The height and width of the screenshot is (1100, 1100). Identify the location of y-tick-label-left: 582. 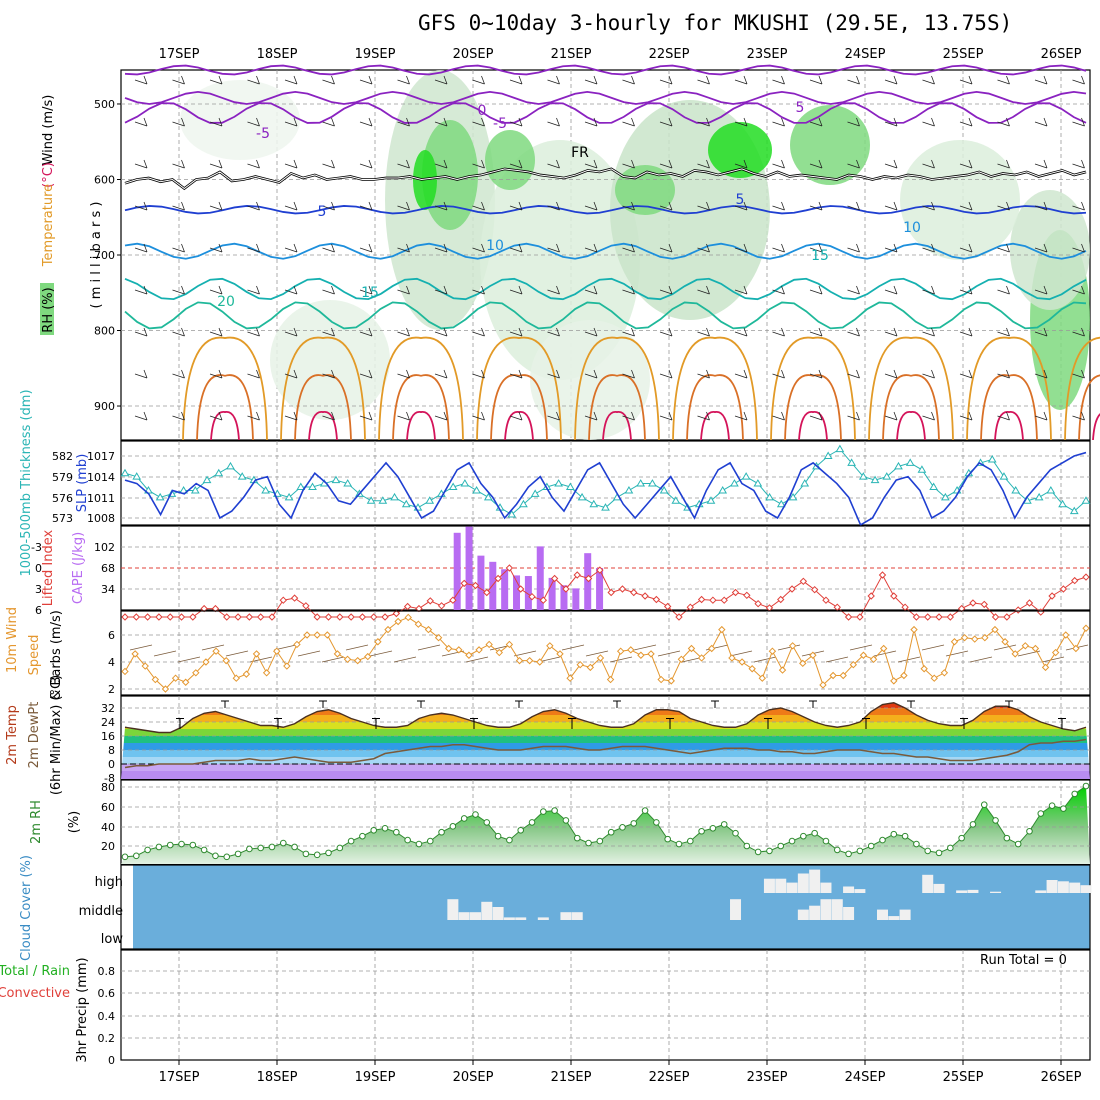
(62, 456).